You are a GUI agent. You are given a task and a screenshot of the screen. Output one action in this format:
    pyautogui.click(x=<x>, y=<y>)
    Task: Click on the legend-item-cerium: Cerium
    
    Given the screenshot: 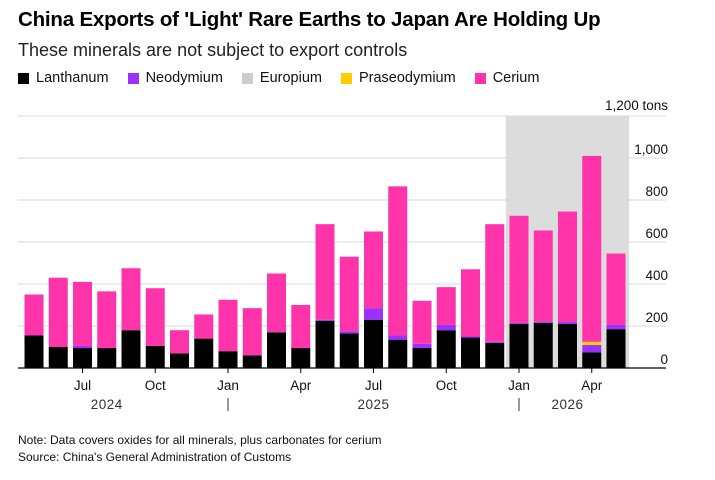 What is the action you would take?
    pyautogui.click(x=507, y=78)
    